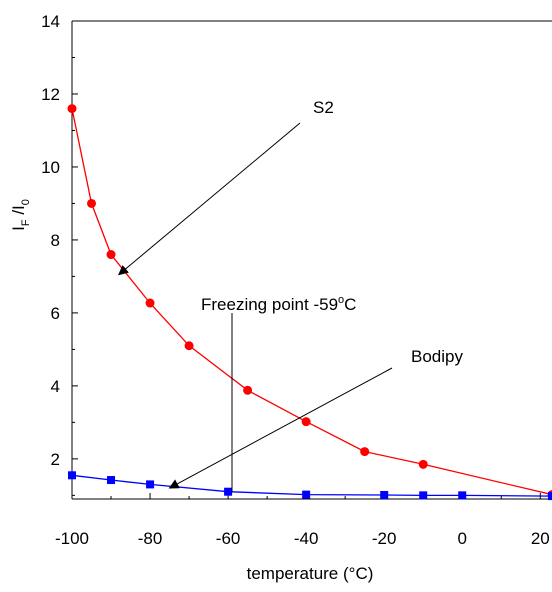 The image size is (552, 592). Describe the element at coordinates (350, 304) in the screenshot. I see `freezing-point-unit: C` at that location.